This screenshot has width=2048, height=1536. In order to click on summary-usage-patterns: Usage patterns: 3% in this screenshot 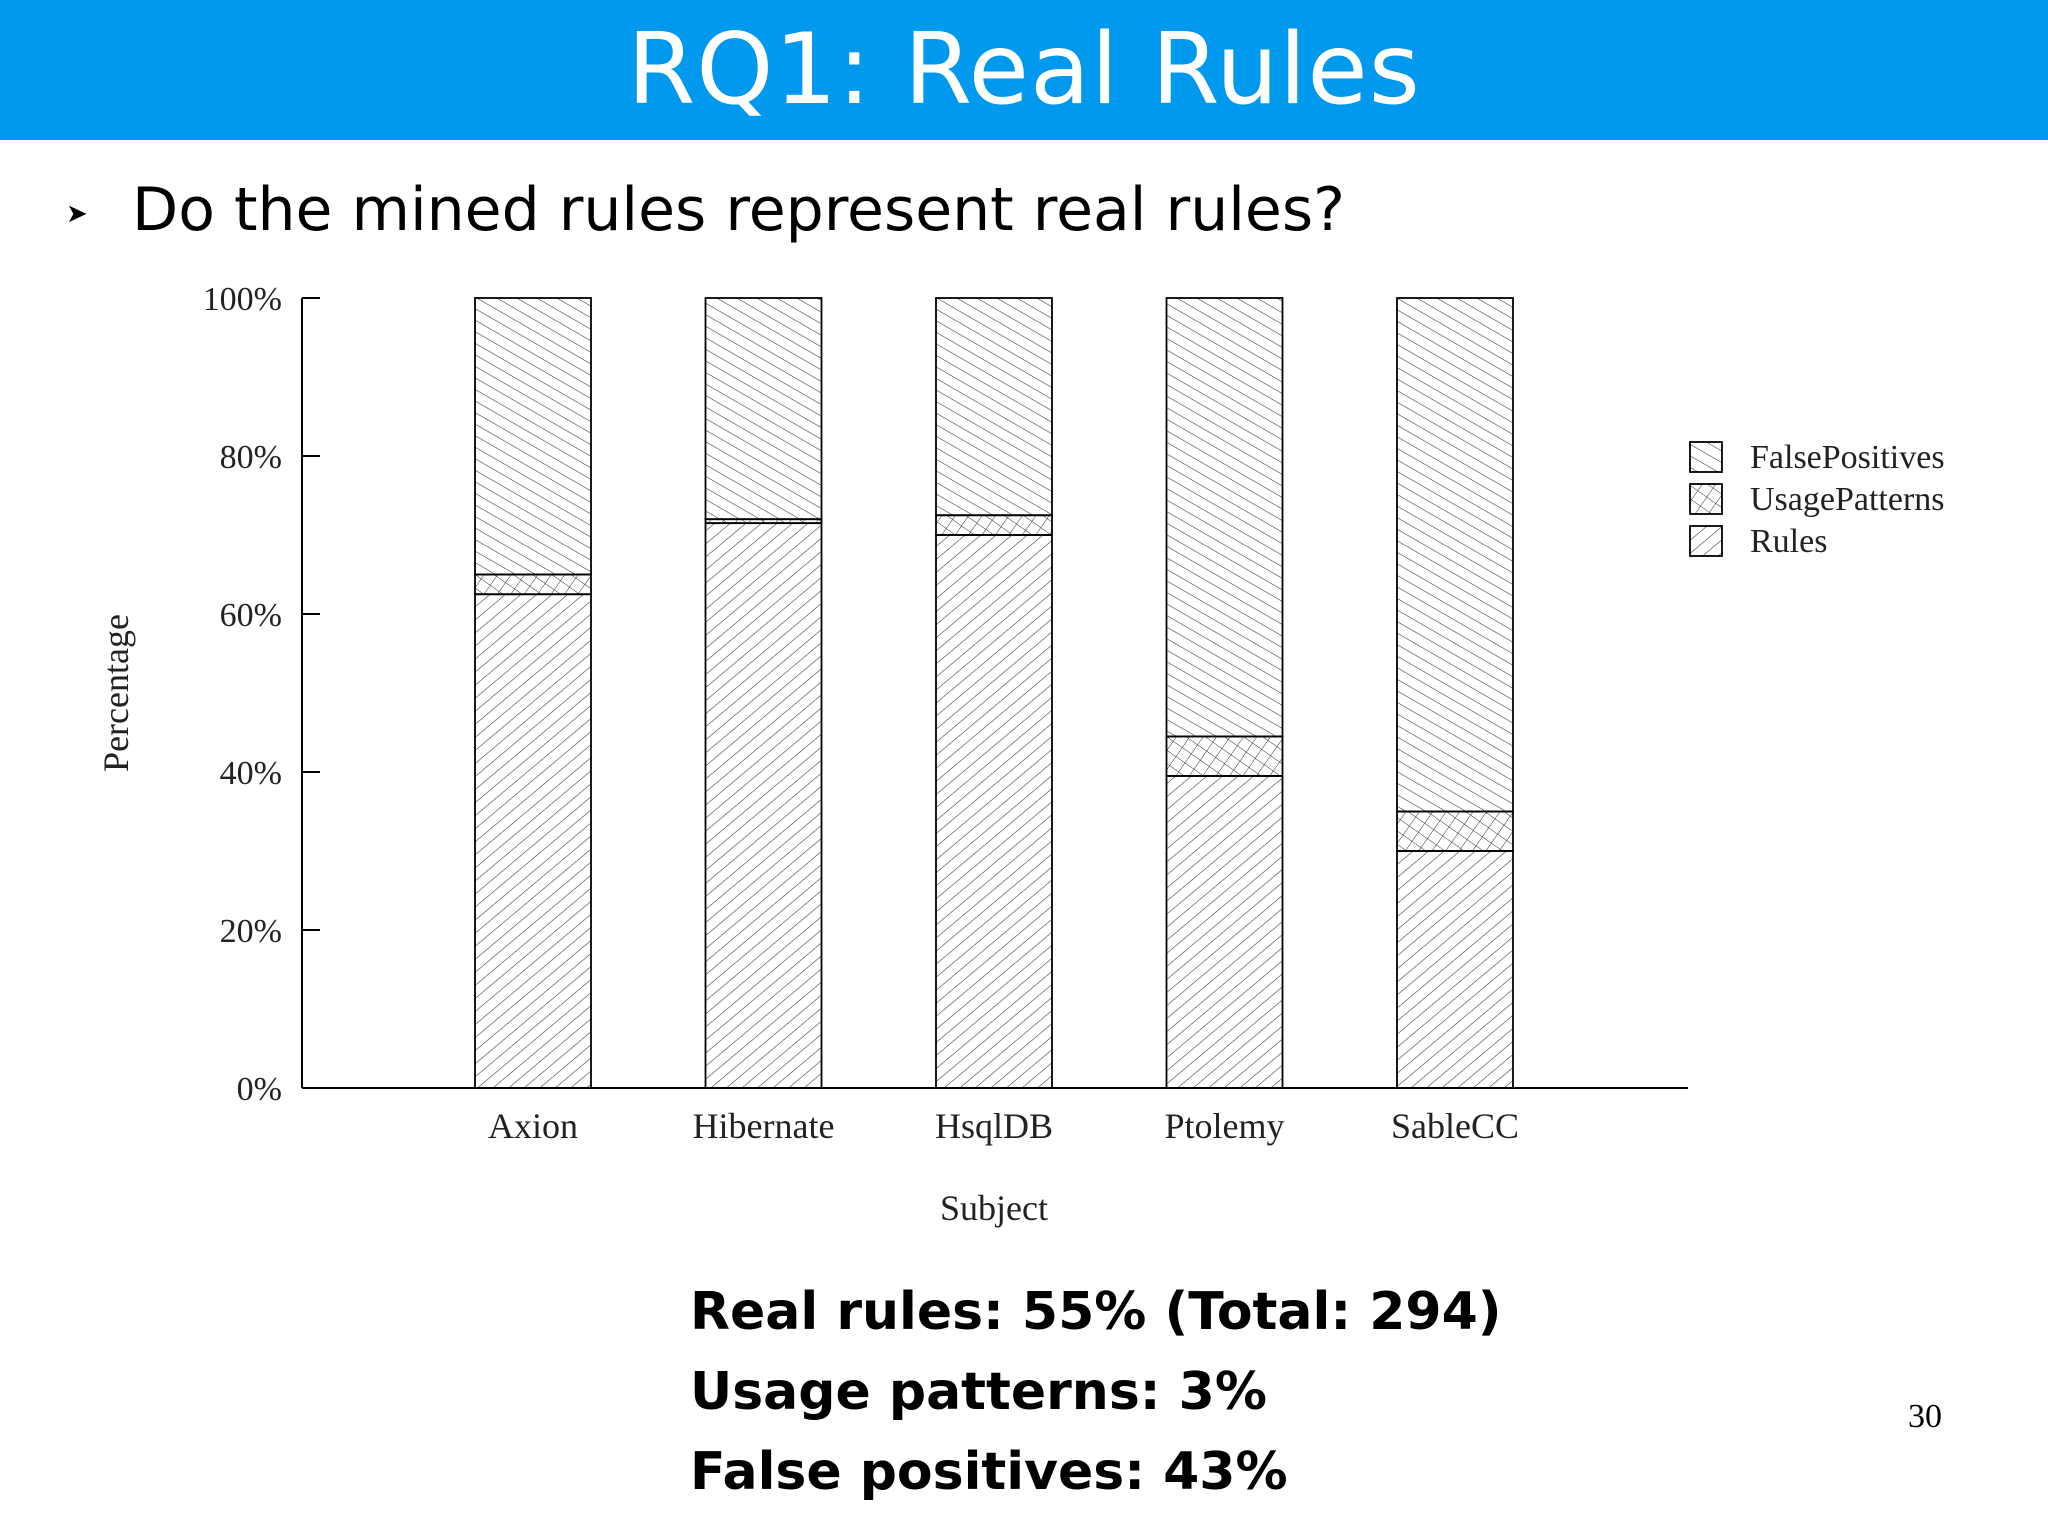, I will do `click(978, 1392)`.